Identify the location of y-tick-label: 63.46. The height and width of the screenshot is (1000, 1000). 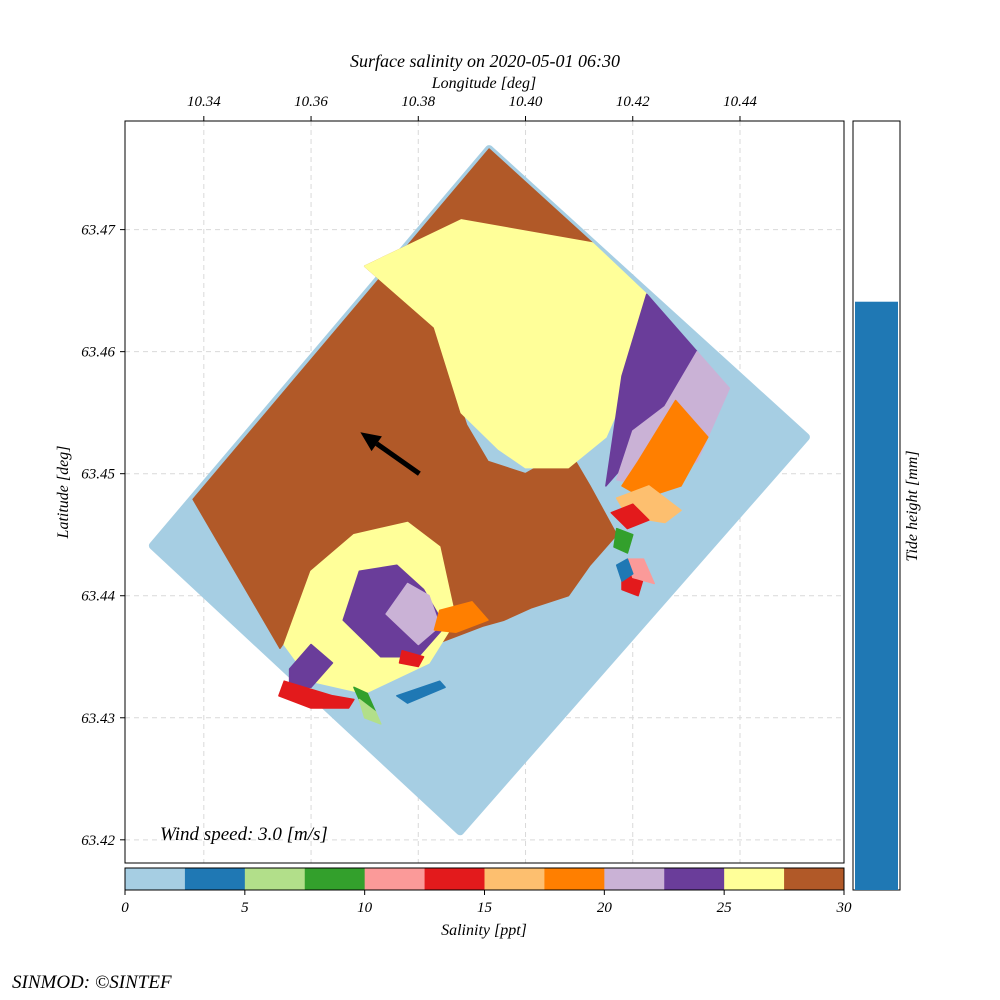
(98, 353).